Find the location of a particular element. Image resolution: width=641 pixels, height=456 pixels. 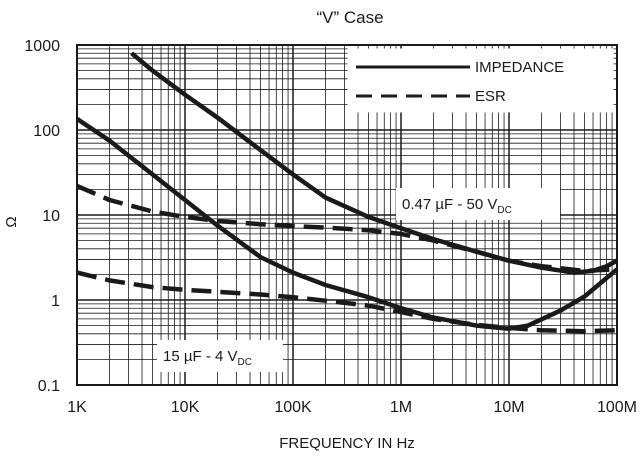

ann-047-box is located at coordinates (478, 204).